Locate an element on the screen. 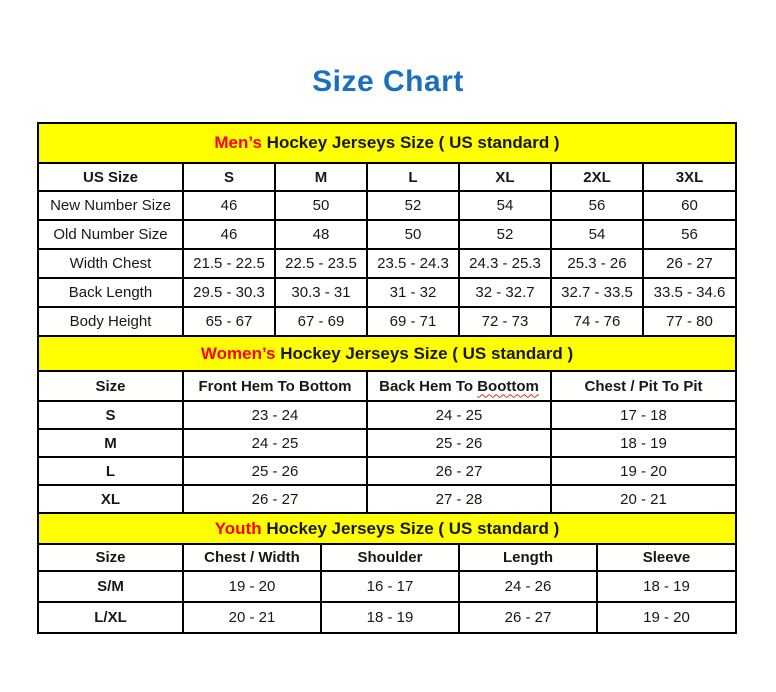 Image resolution: width=776 pixels, height=692 pixels. value-cell: 33.5 - 34.6 is located at coordinates (689, 292).